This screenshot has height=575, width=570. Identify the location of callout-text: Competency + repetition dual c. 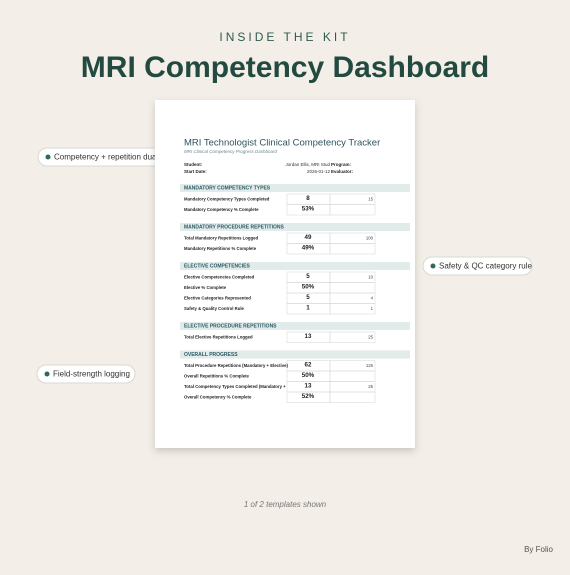
(109, 157).